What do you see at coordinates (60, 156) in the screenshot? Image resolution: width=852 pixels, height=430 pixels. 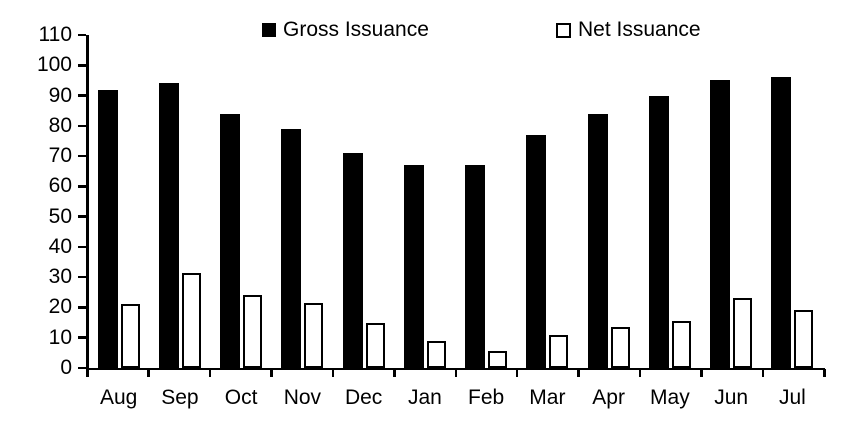 I see `y-tick-label-70: 70` at bounding box center [60, 156].